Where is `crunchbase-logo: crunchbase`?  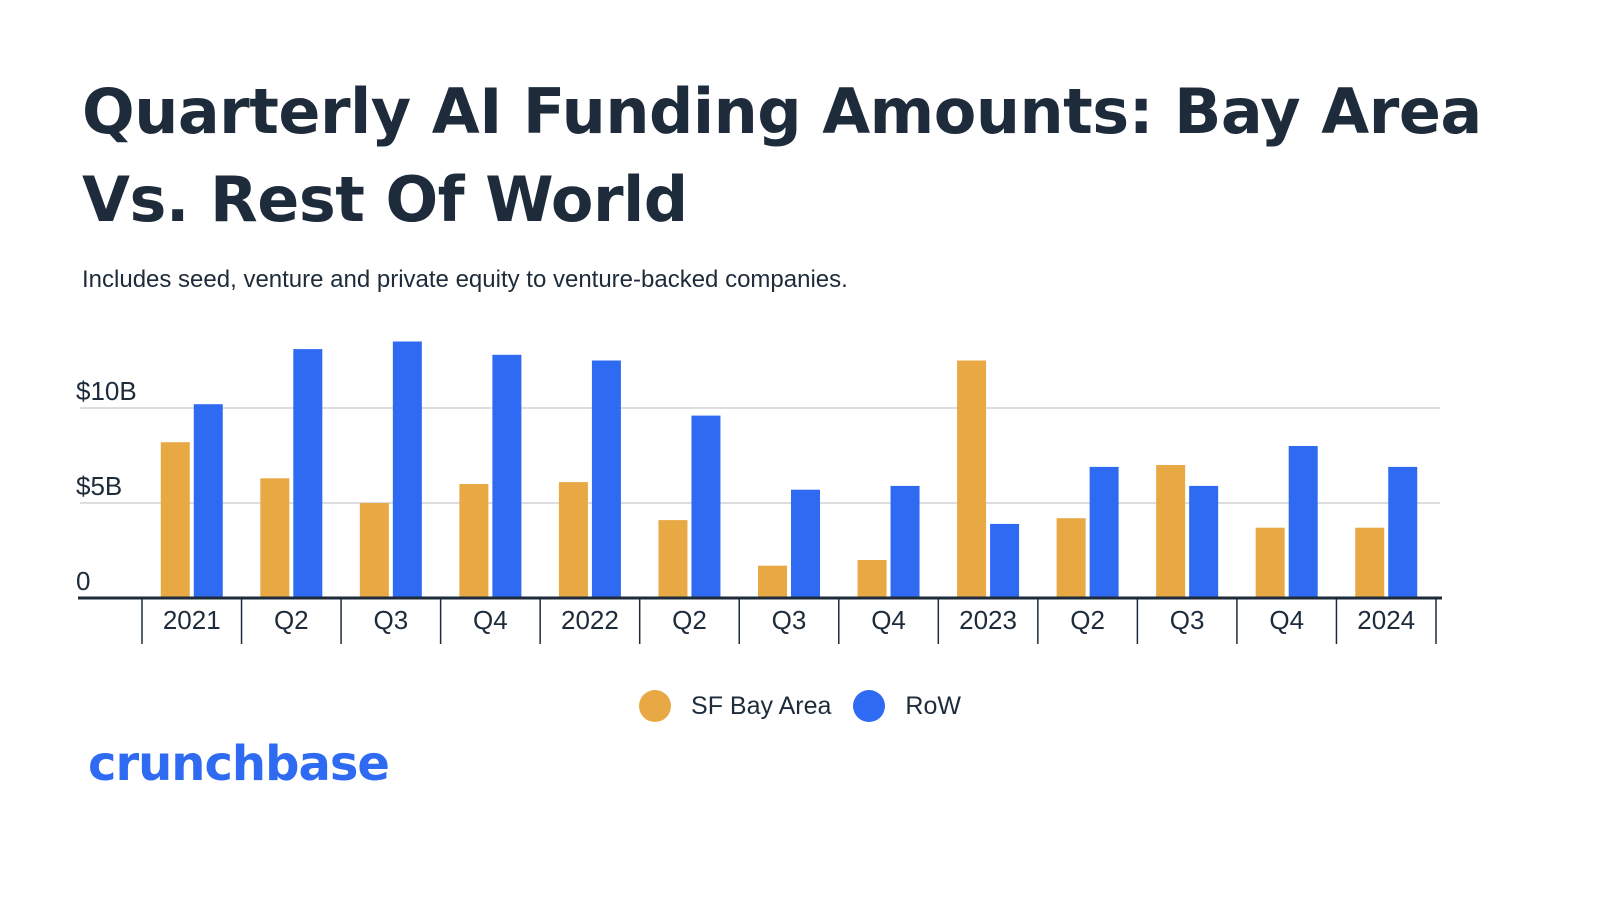
crunchbase-logo: crunchbase is located at coordinates (239, 764).